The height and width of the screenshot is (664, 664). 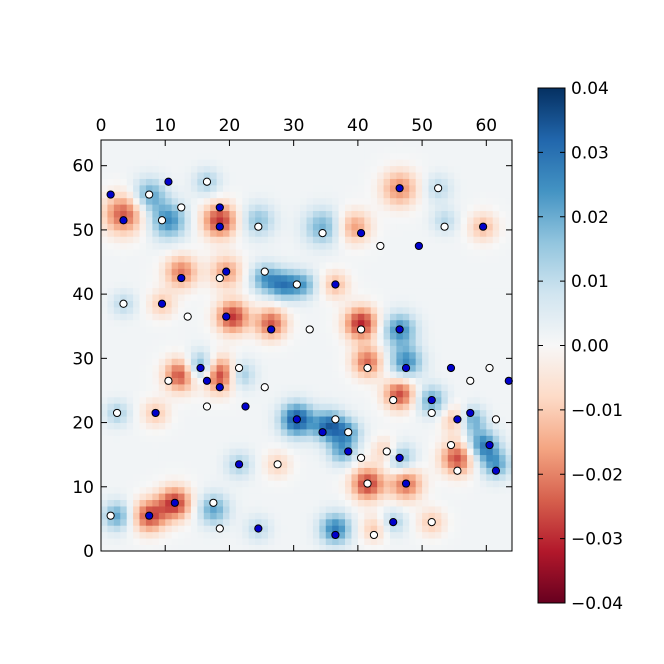 I want to click on open-marker, so click(x=123, y=303).